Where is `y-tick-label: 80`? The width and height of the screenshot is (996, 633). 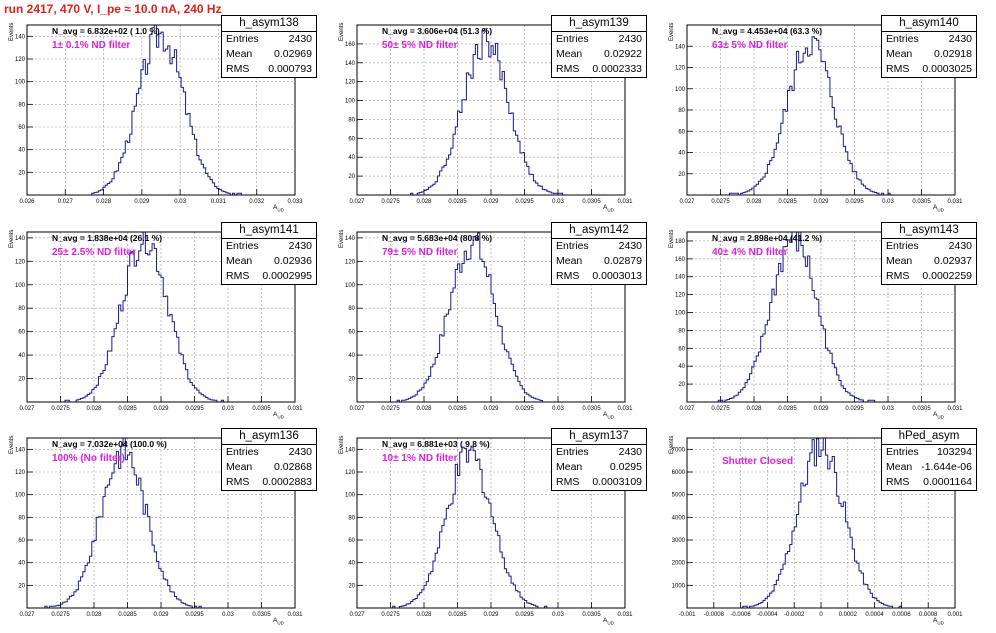
y-tick-label: 80 is located at coordinates (351, 309).